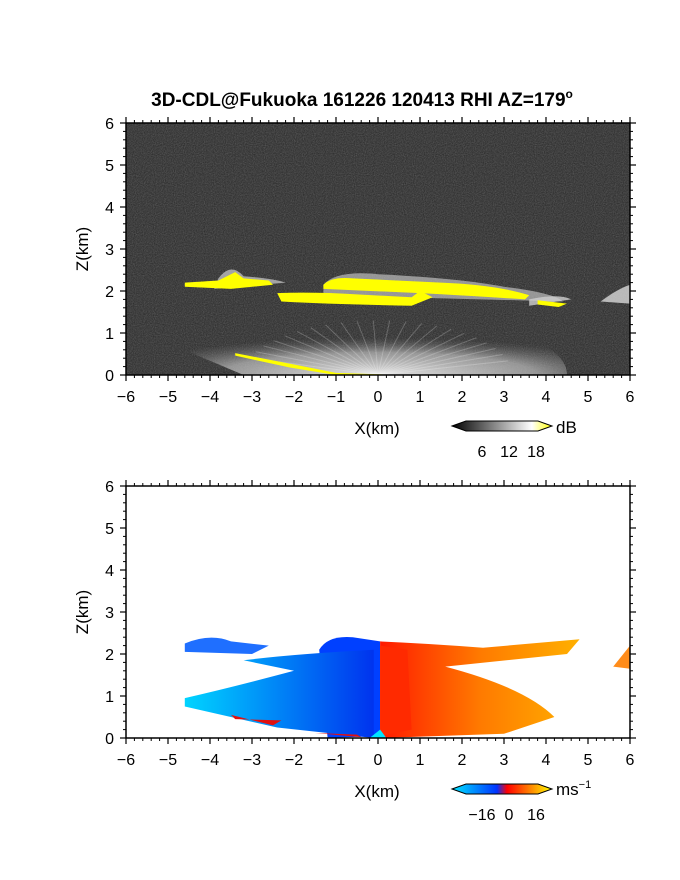 The image size is (680, 880). I want to click on velocity-x-tick-label: 5, so click(588, 760).